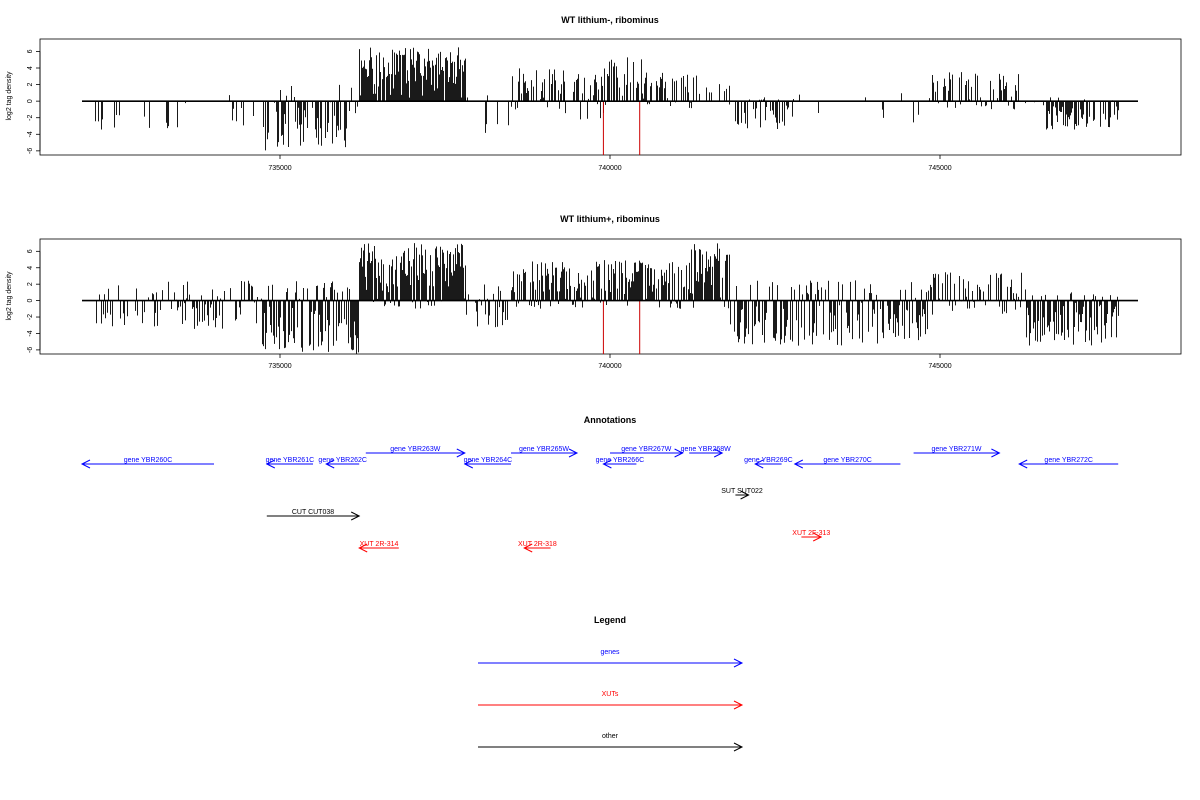  What do you see at coordinates (290, 460) in the screenshot?
I see `feature-label: gene YBR261C` at bounding box center [290, 460].